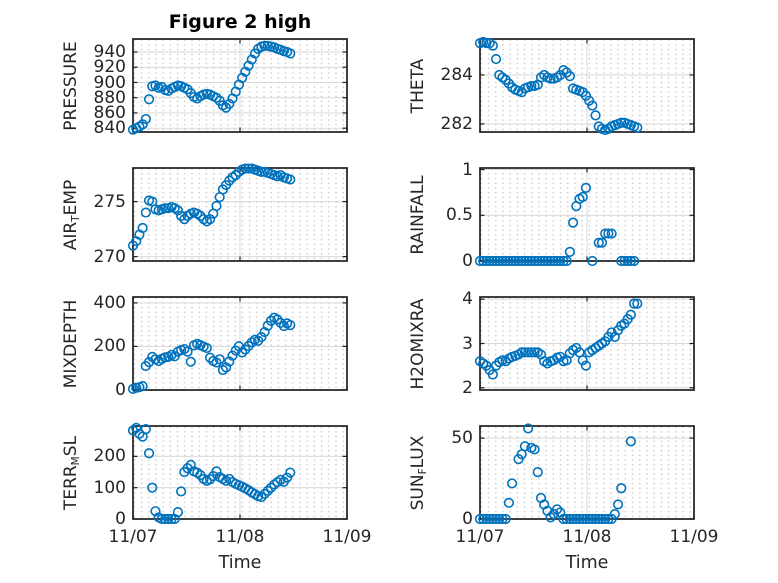  I want to click on y-axis-label-subscript: M, so click(76, 460).